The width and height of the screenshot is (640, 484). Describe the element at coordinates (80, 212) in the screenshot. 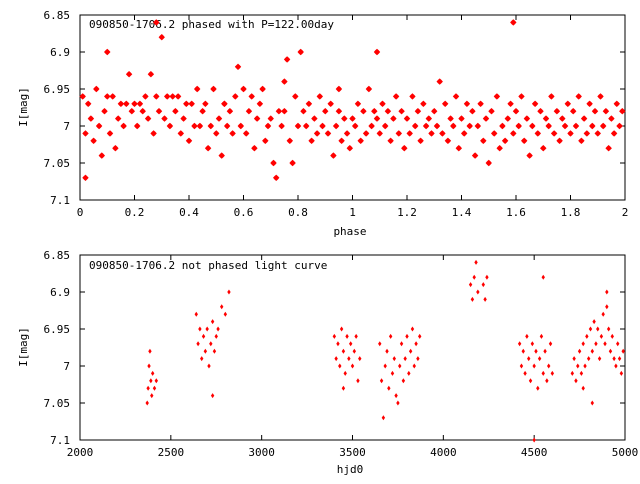

I see `phased-x-tick-label: 0` at that location.